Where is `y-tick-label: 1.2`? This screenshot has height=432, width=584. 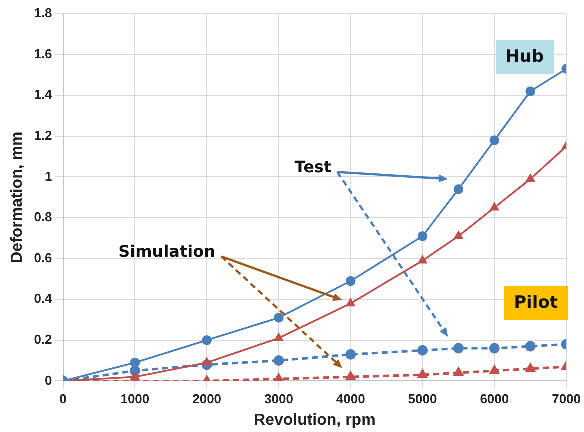 y-tick-label: 1.2 is located at coordinates (43, 135).